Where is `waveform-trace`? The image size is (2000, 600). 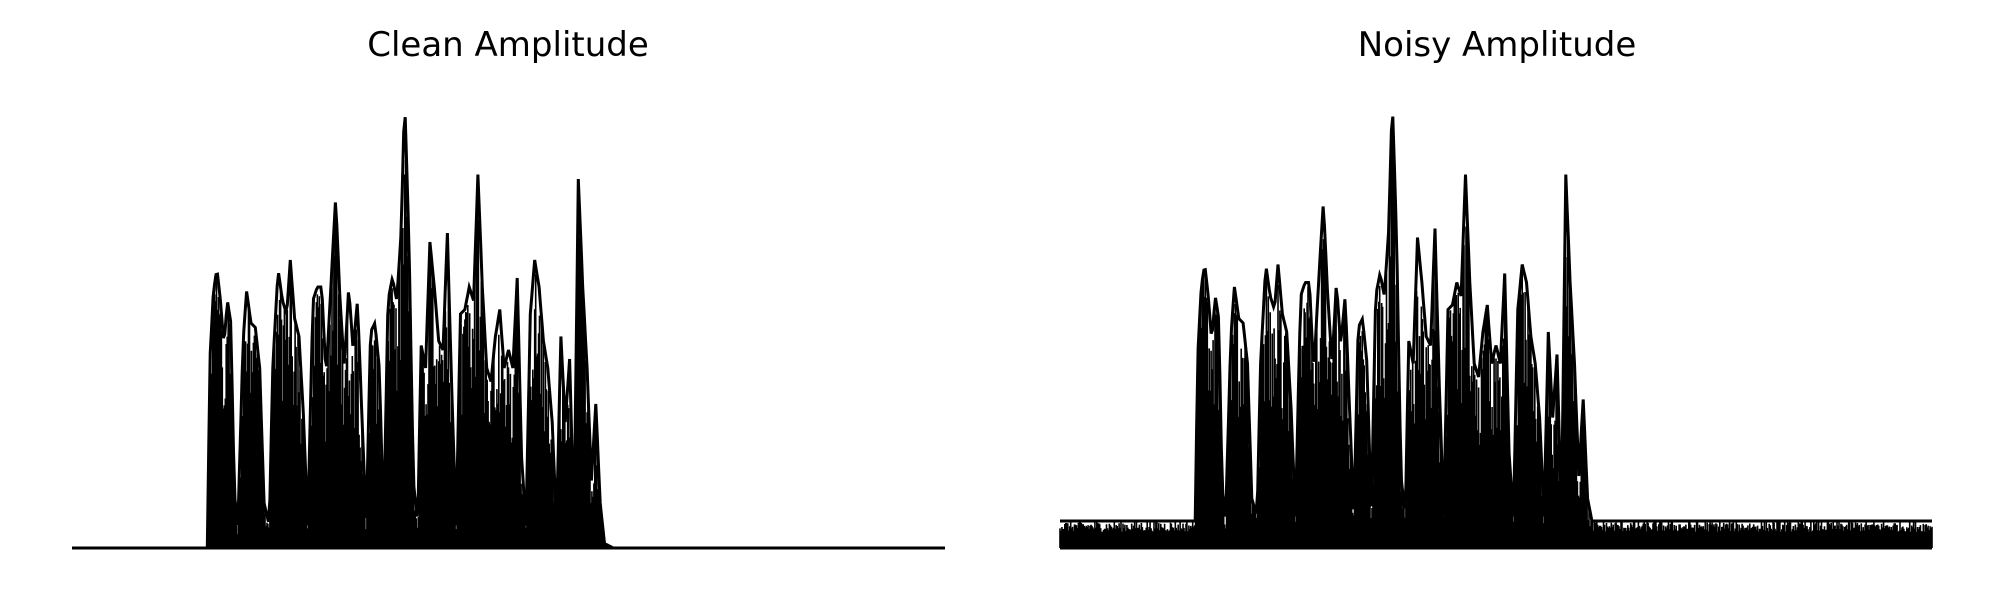
waveform-trace is located at coordinates (410, 354).